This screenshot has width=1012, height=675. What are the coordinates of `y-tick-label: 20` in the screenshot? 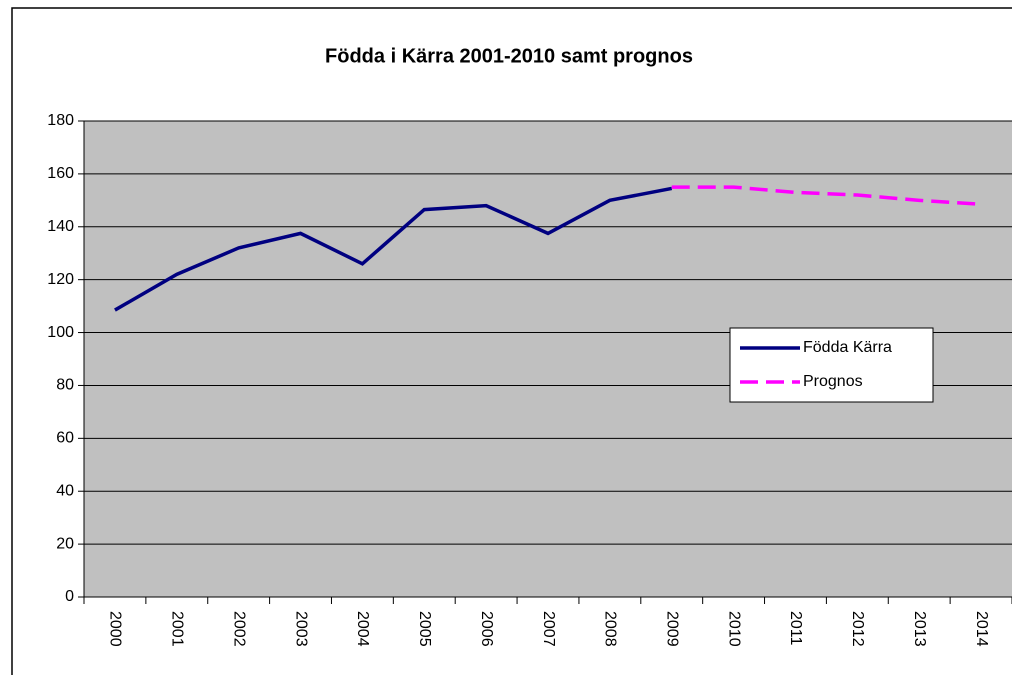 It's located at (65, 543).